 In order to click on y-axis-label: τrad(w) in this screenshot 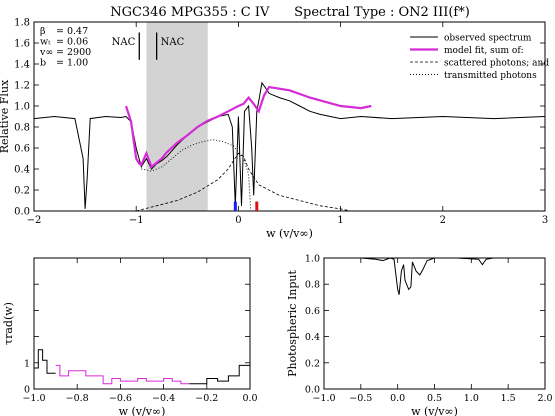, I will do `click(8, 323)`.